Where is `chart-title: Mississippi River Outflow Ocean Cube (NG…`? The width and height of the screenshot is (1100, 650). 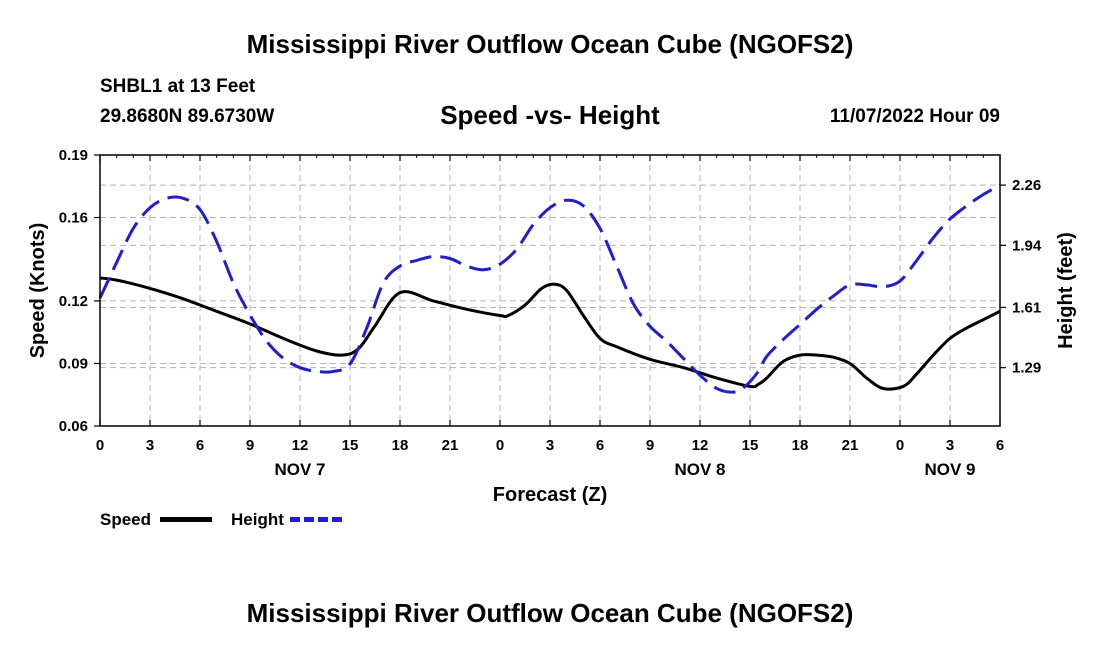
chart-title: Mississippi River Outflow Ocean Cube (NG… is located at coordinates (550, 44).